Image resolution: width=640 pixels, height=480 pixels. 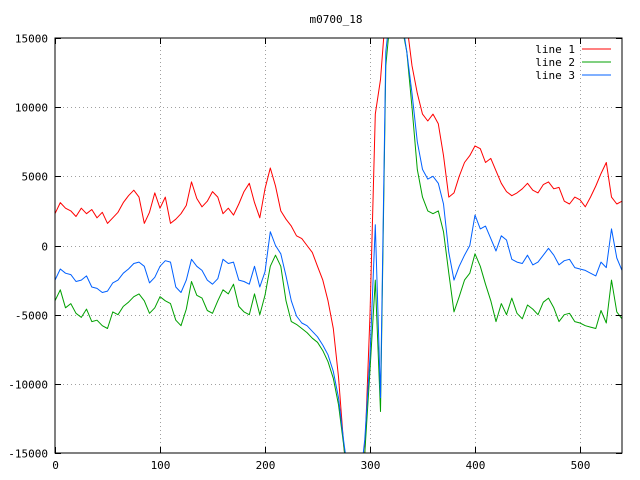 What do you see at coordinates (31, 39) in the screenshot?
I see `y-tick-label: 15000` at bounding box center [31, 39].